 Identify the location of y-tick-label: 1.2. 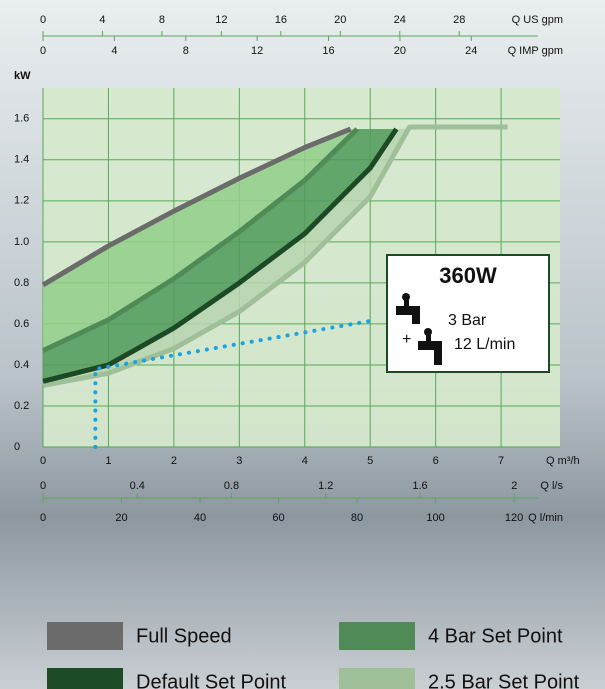
(21, 201).